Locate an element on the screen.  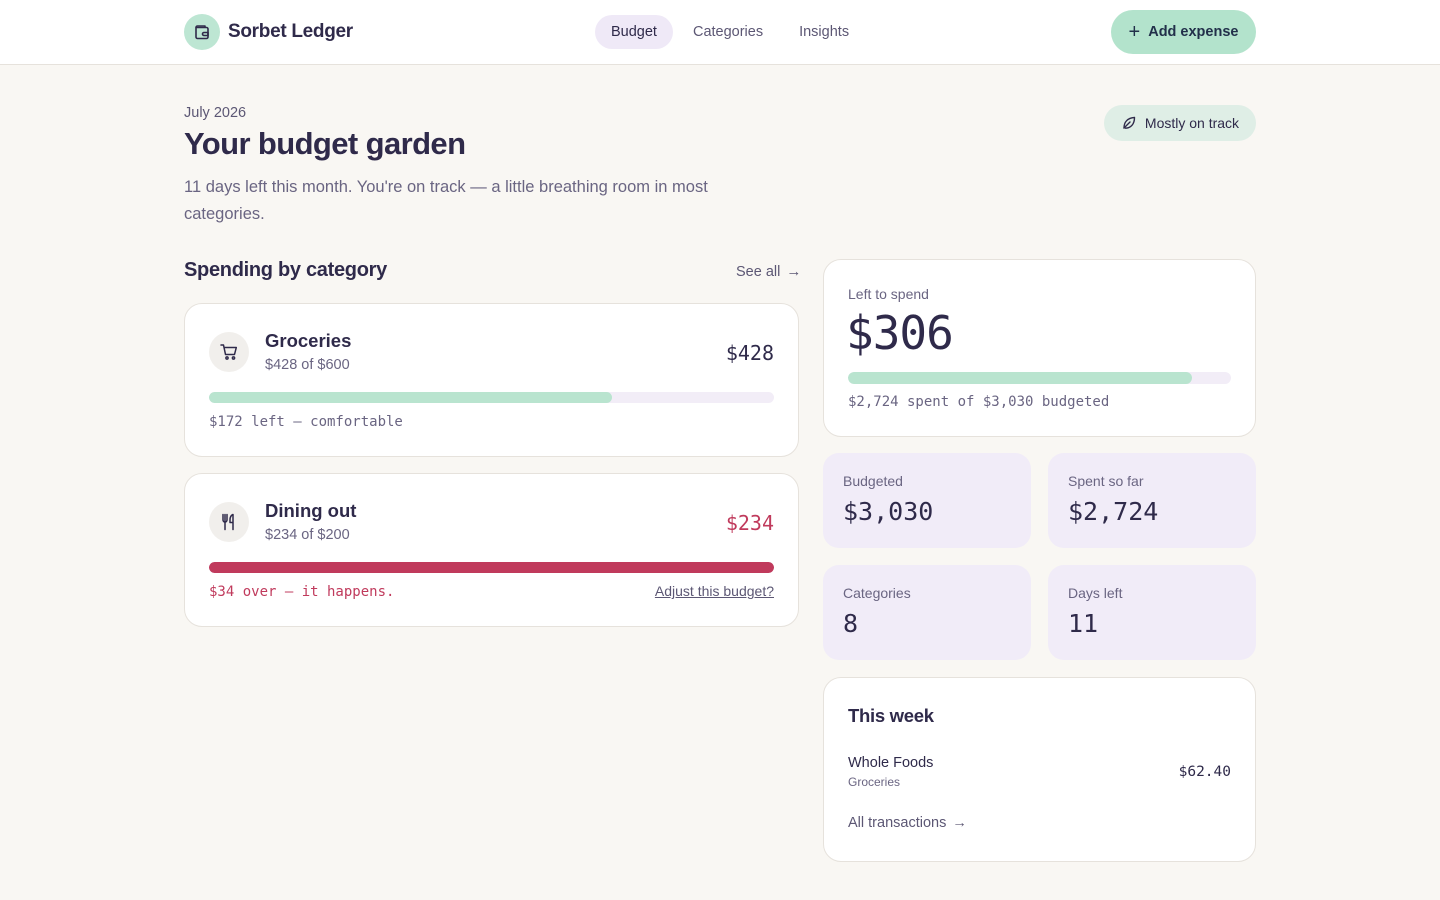
add-expense-label: Add expense is located at coordinates (1193, 32).